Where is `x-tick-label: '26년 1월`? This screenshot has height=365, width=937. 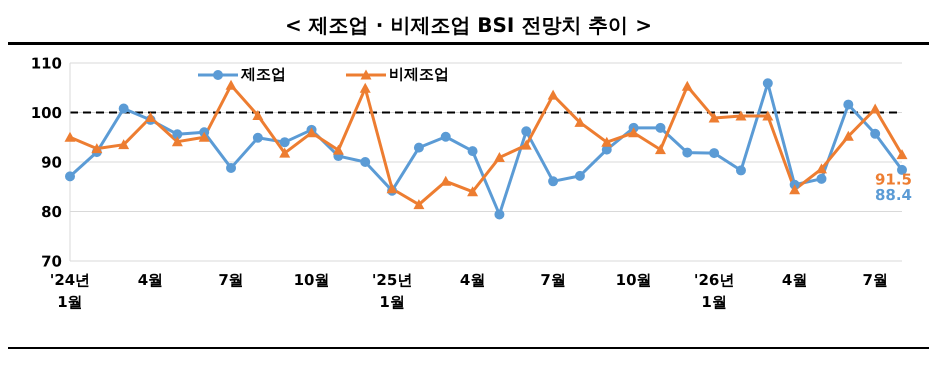 x-tick-label: '26년 1월 is located at coordinates (714, 291).